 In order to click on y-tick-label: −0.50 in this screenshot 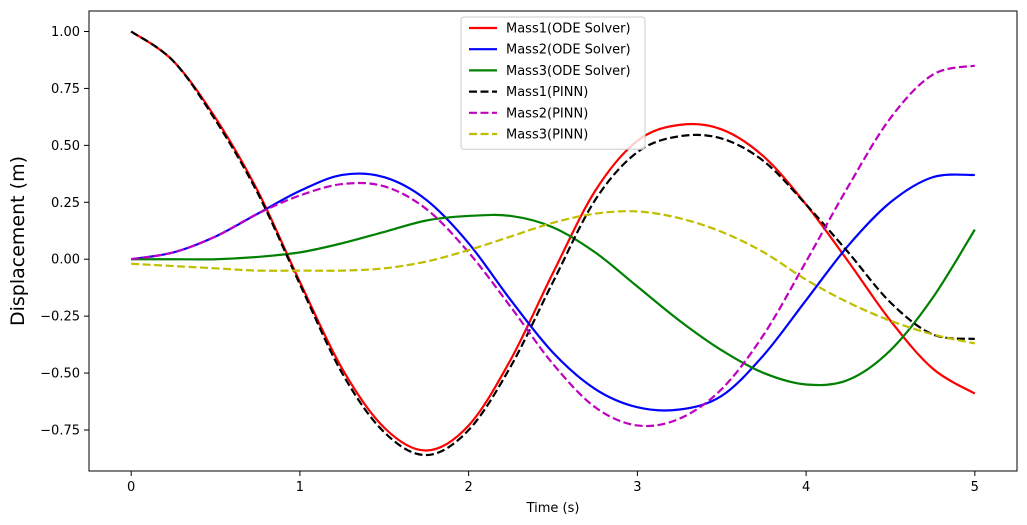, I will do `click(60, 374)`.